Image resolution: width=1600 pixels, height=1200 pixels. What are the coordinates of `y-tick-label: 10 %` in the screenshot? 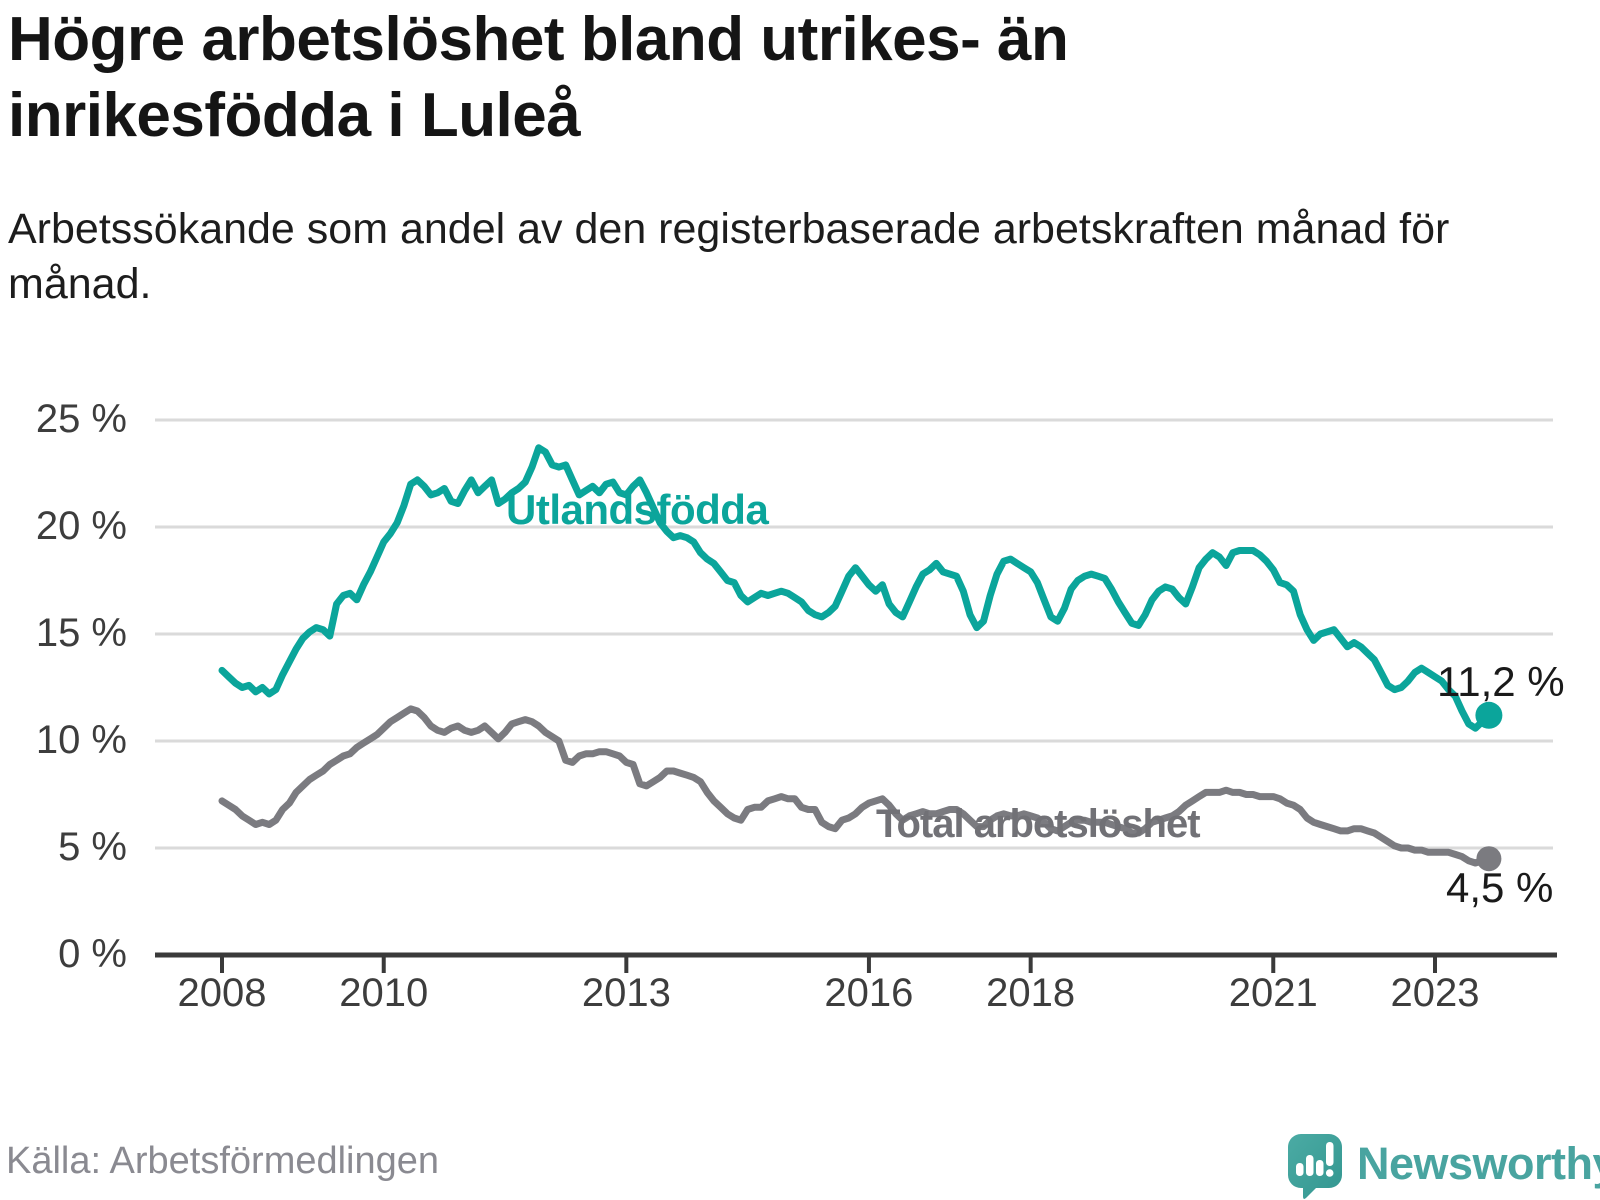 It's located at (81, 740).